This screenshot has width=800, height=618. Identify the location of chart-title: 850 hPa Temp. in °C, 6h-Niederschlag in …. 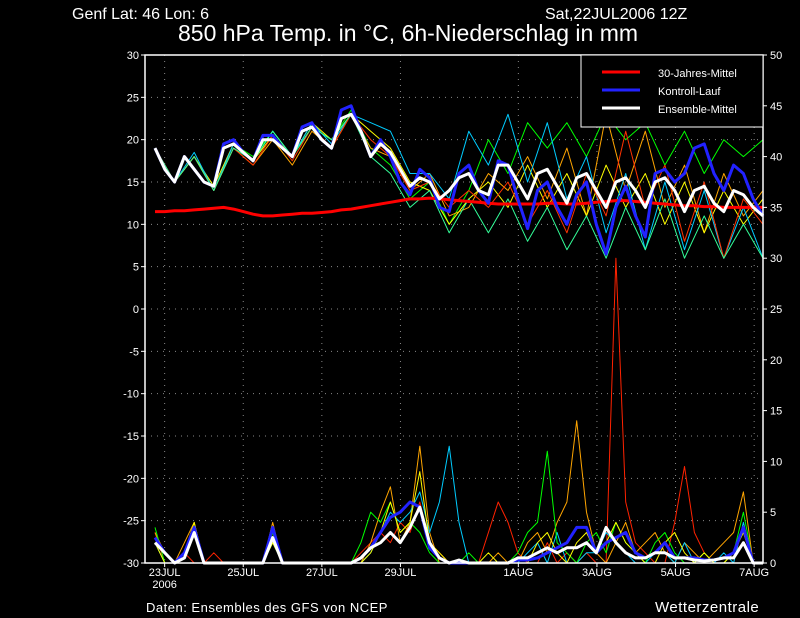
(408, 33).